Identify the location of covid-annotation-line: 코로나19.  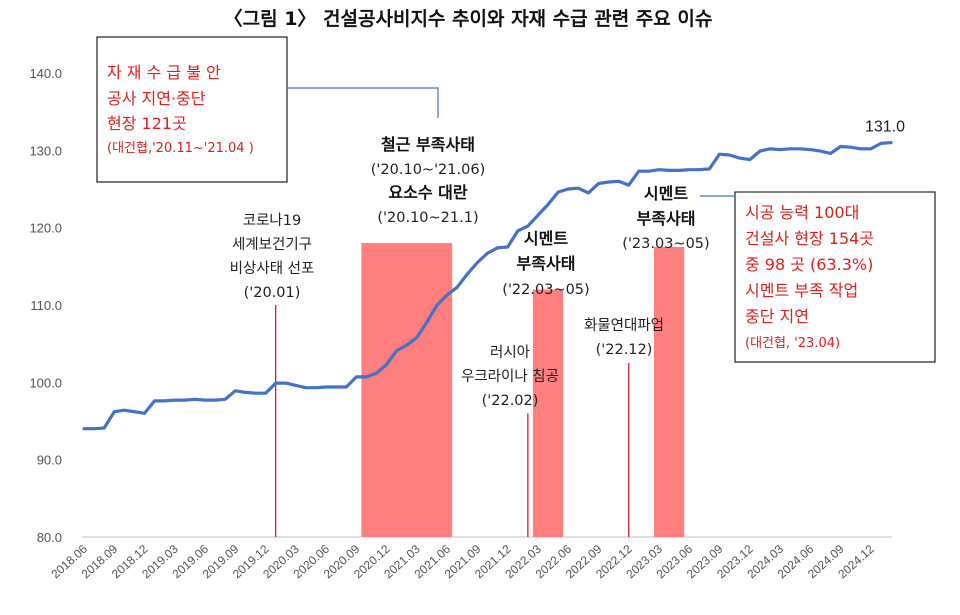
(272, 220).